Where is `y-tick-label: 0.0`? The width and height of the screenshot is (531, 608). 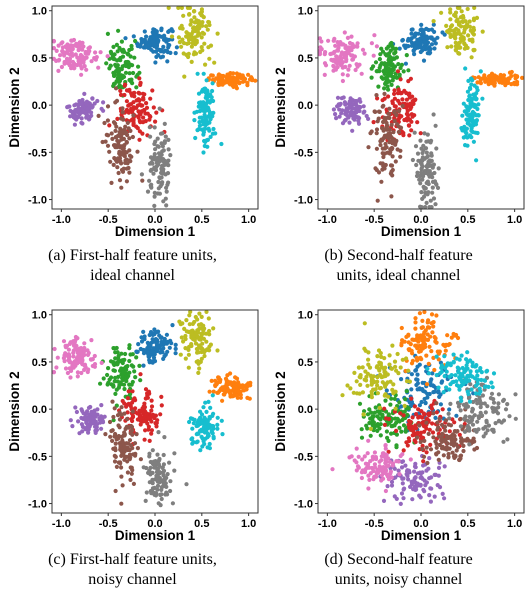 y-tick-label: 0.0 is located at coordinates (39, 410).